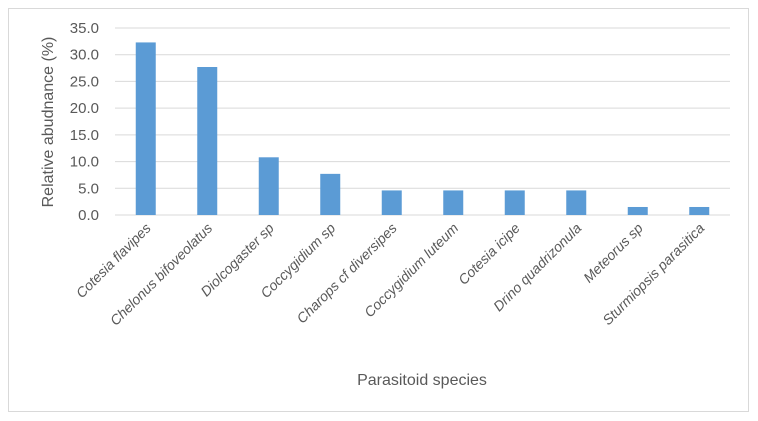  Describe the element at coordinates (84, 135) in the screenshot. I see `y-tick-label: 15.0` at that location.